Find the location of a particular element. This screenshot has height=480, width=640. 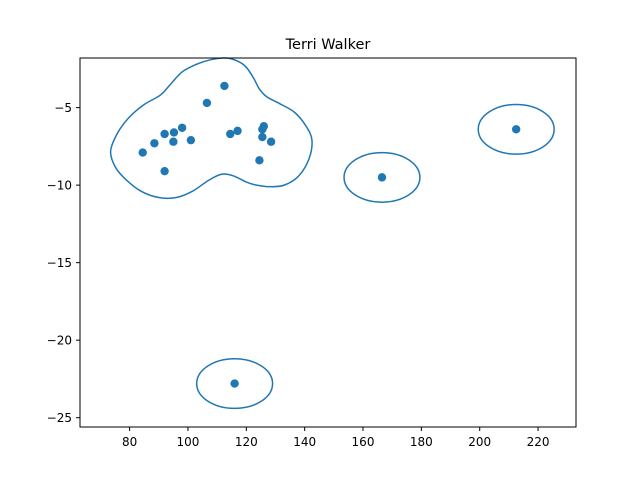

chart-title: Terri Walker is located at coordinates (328, 45).